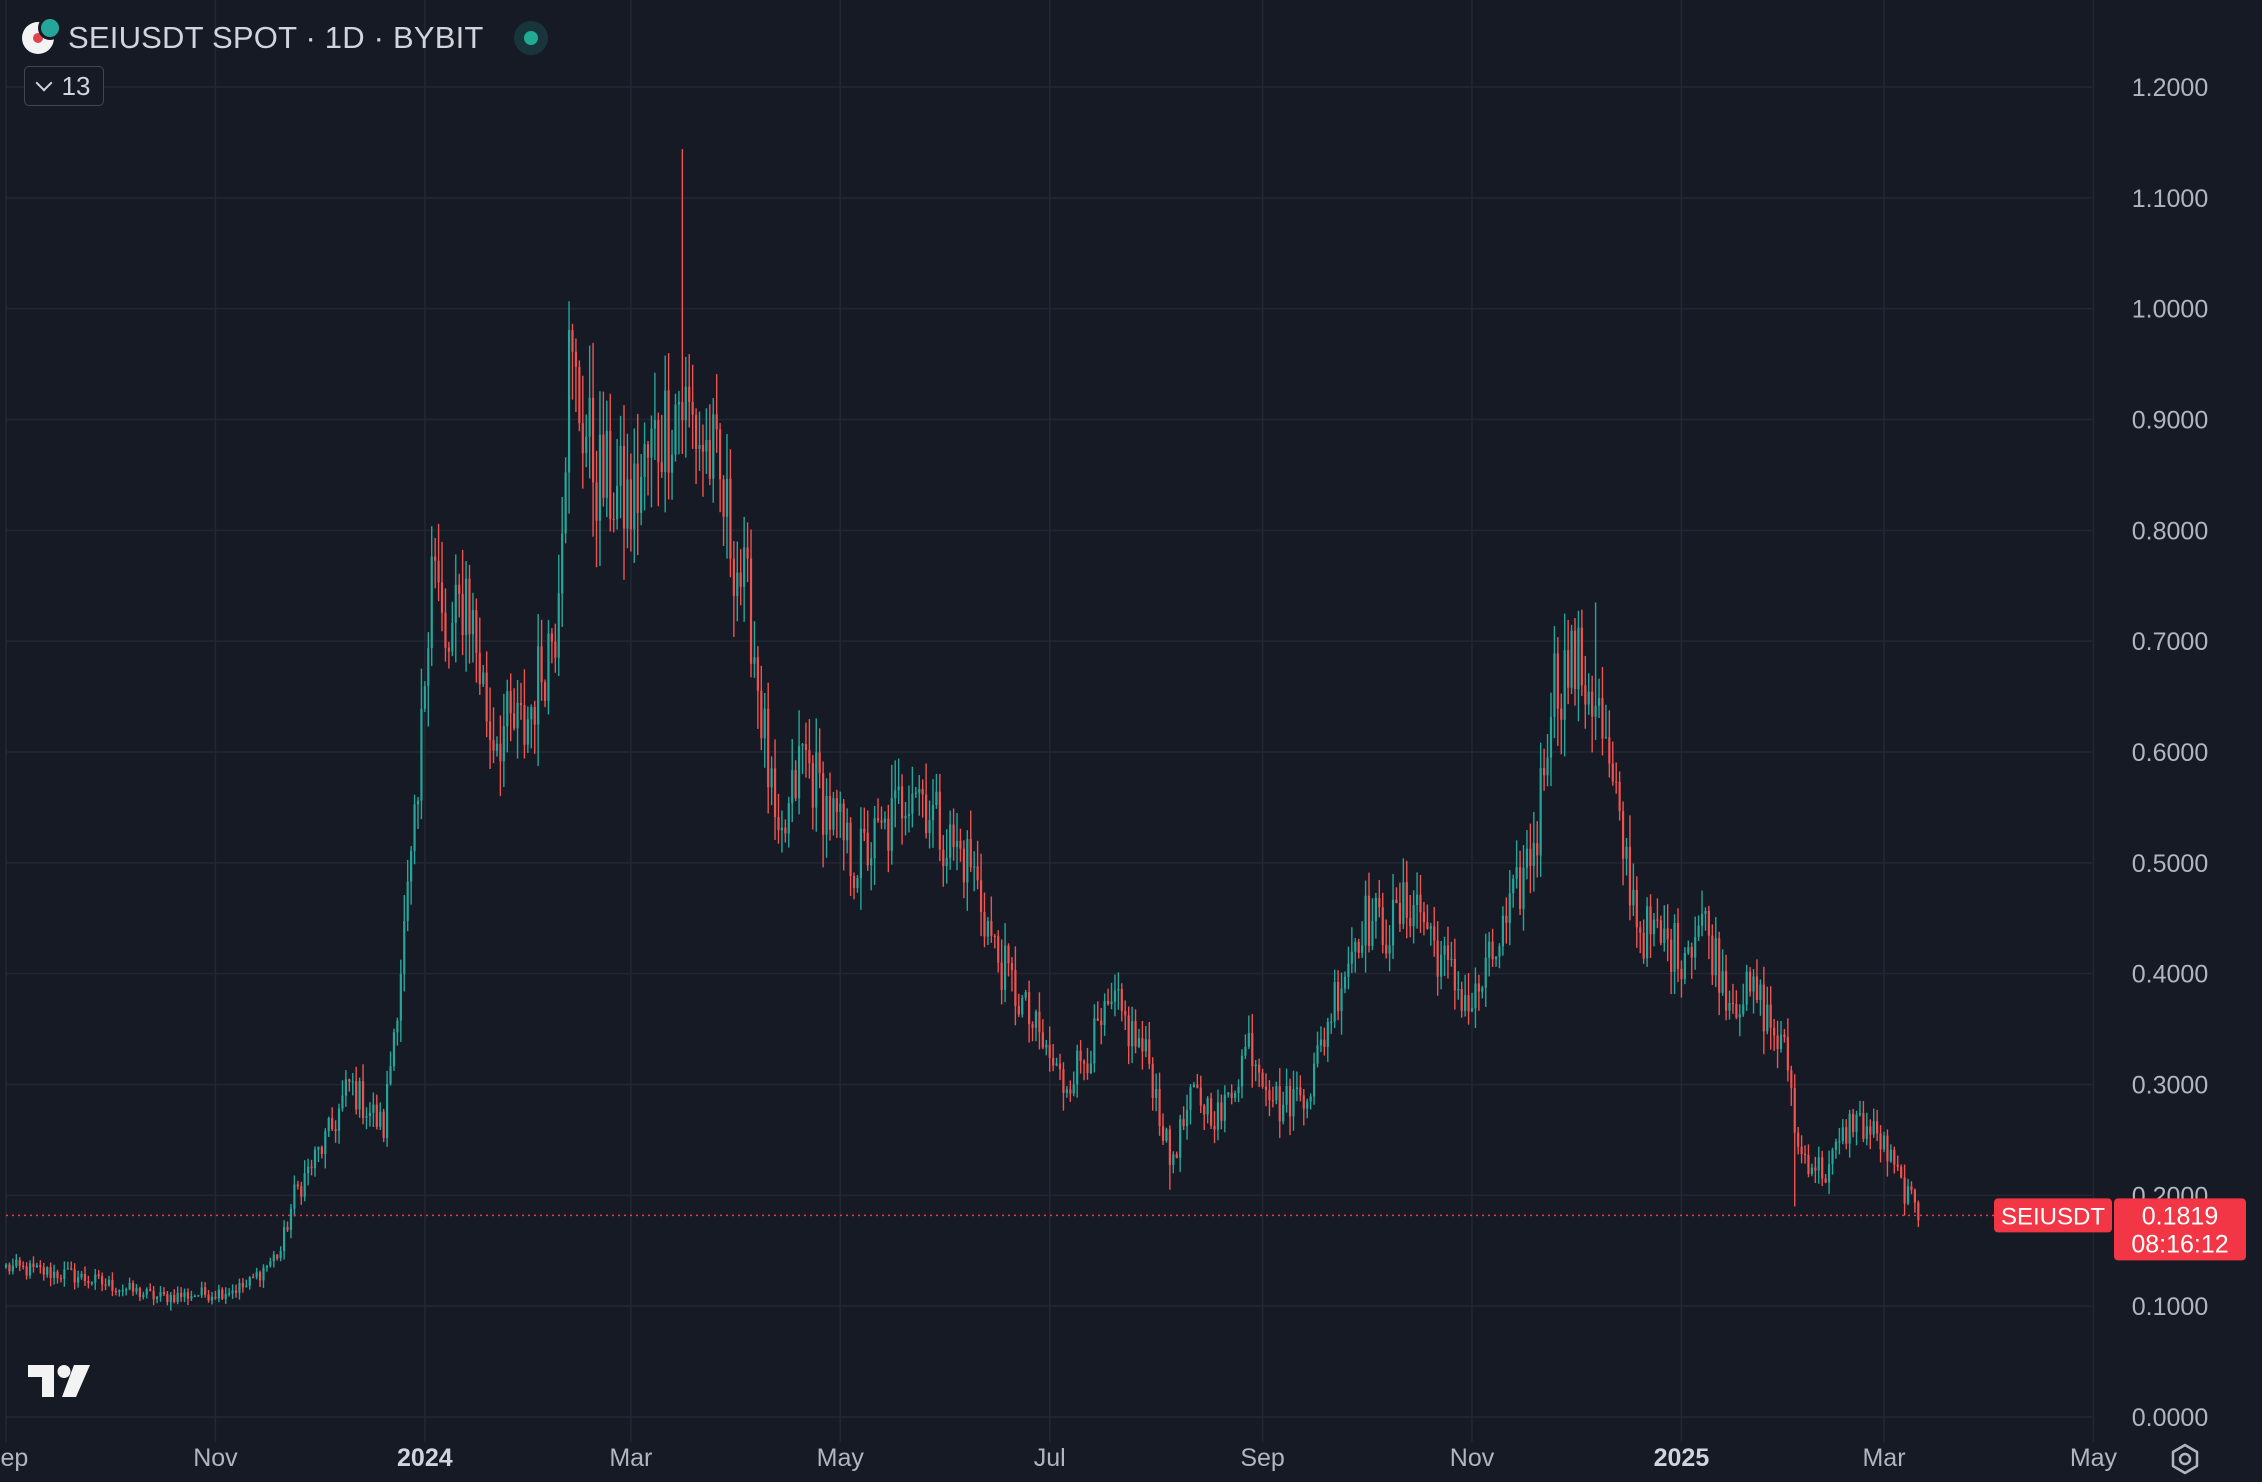 The height and width of the screenshot is (1482, 2262). I want to click on symbol-title: SEIUSDT SPOT · 1D · BYBIT, so click(276, 37).